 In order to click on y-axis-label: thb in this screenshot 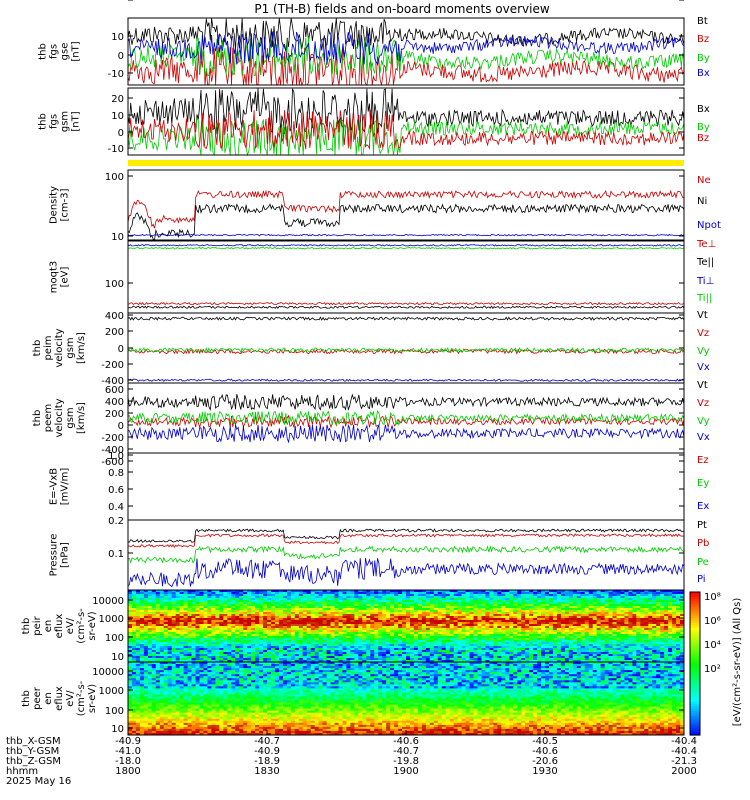, I will do `click(37, 348)`.